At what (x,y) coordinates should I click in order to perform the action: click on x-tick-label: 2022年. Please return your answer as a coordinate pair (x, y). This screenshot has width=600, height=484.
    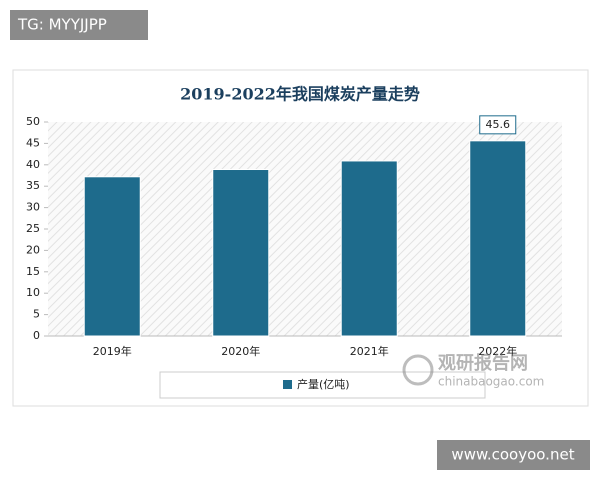
    Looking at the image, I should click on (497, 351).